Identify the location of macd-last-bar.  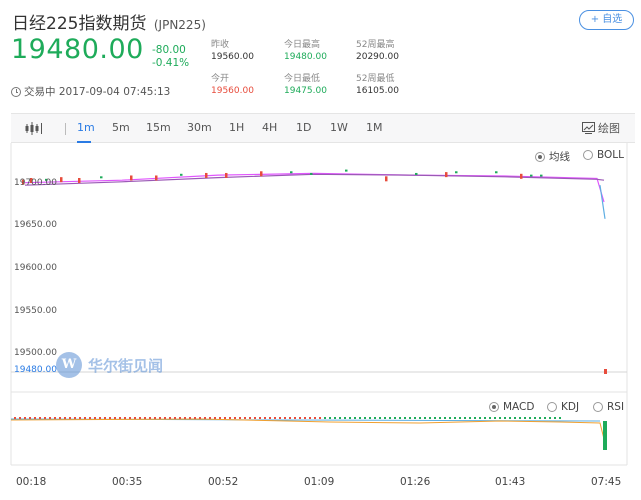
(605, 435).